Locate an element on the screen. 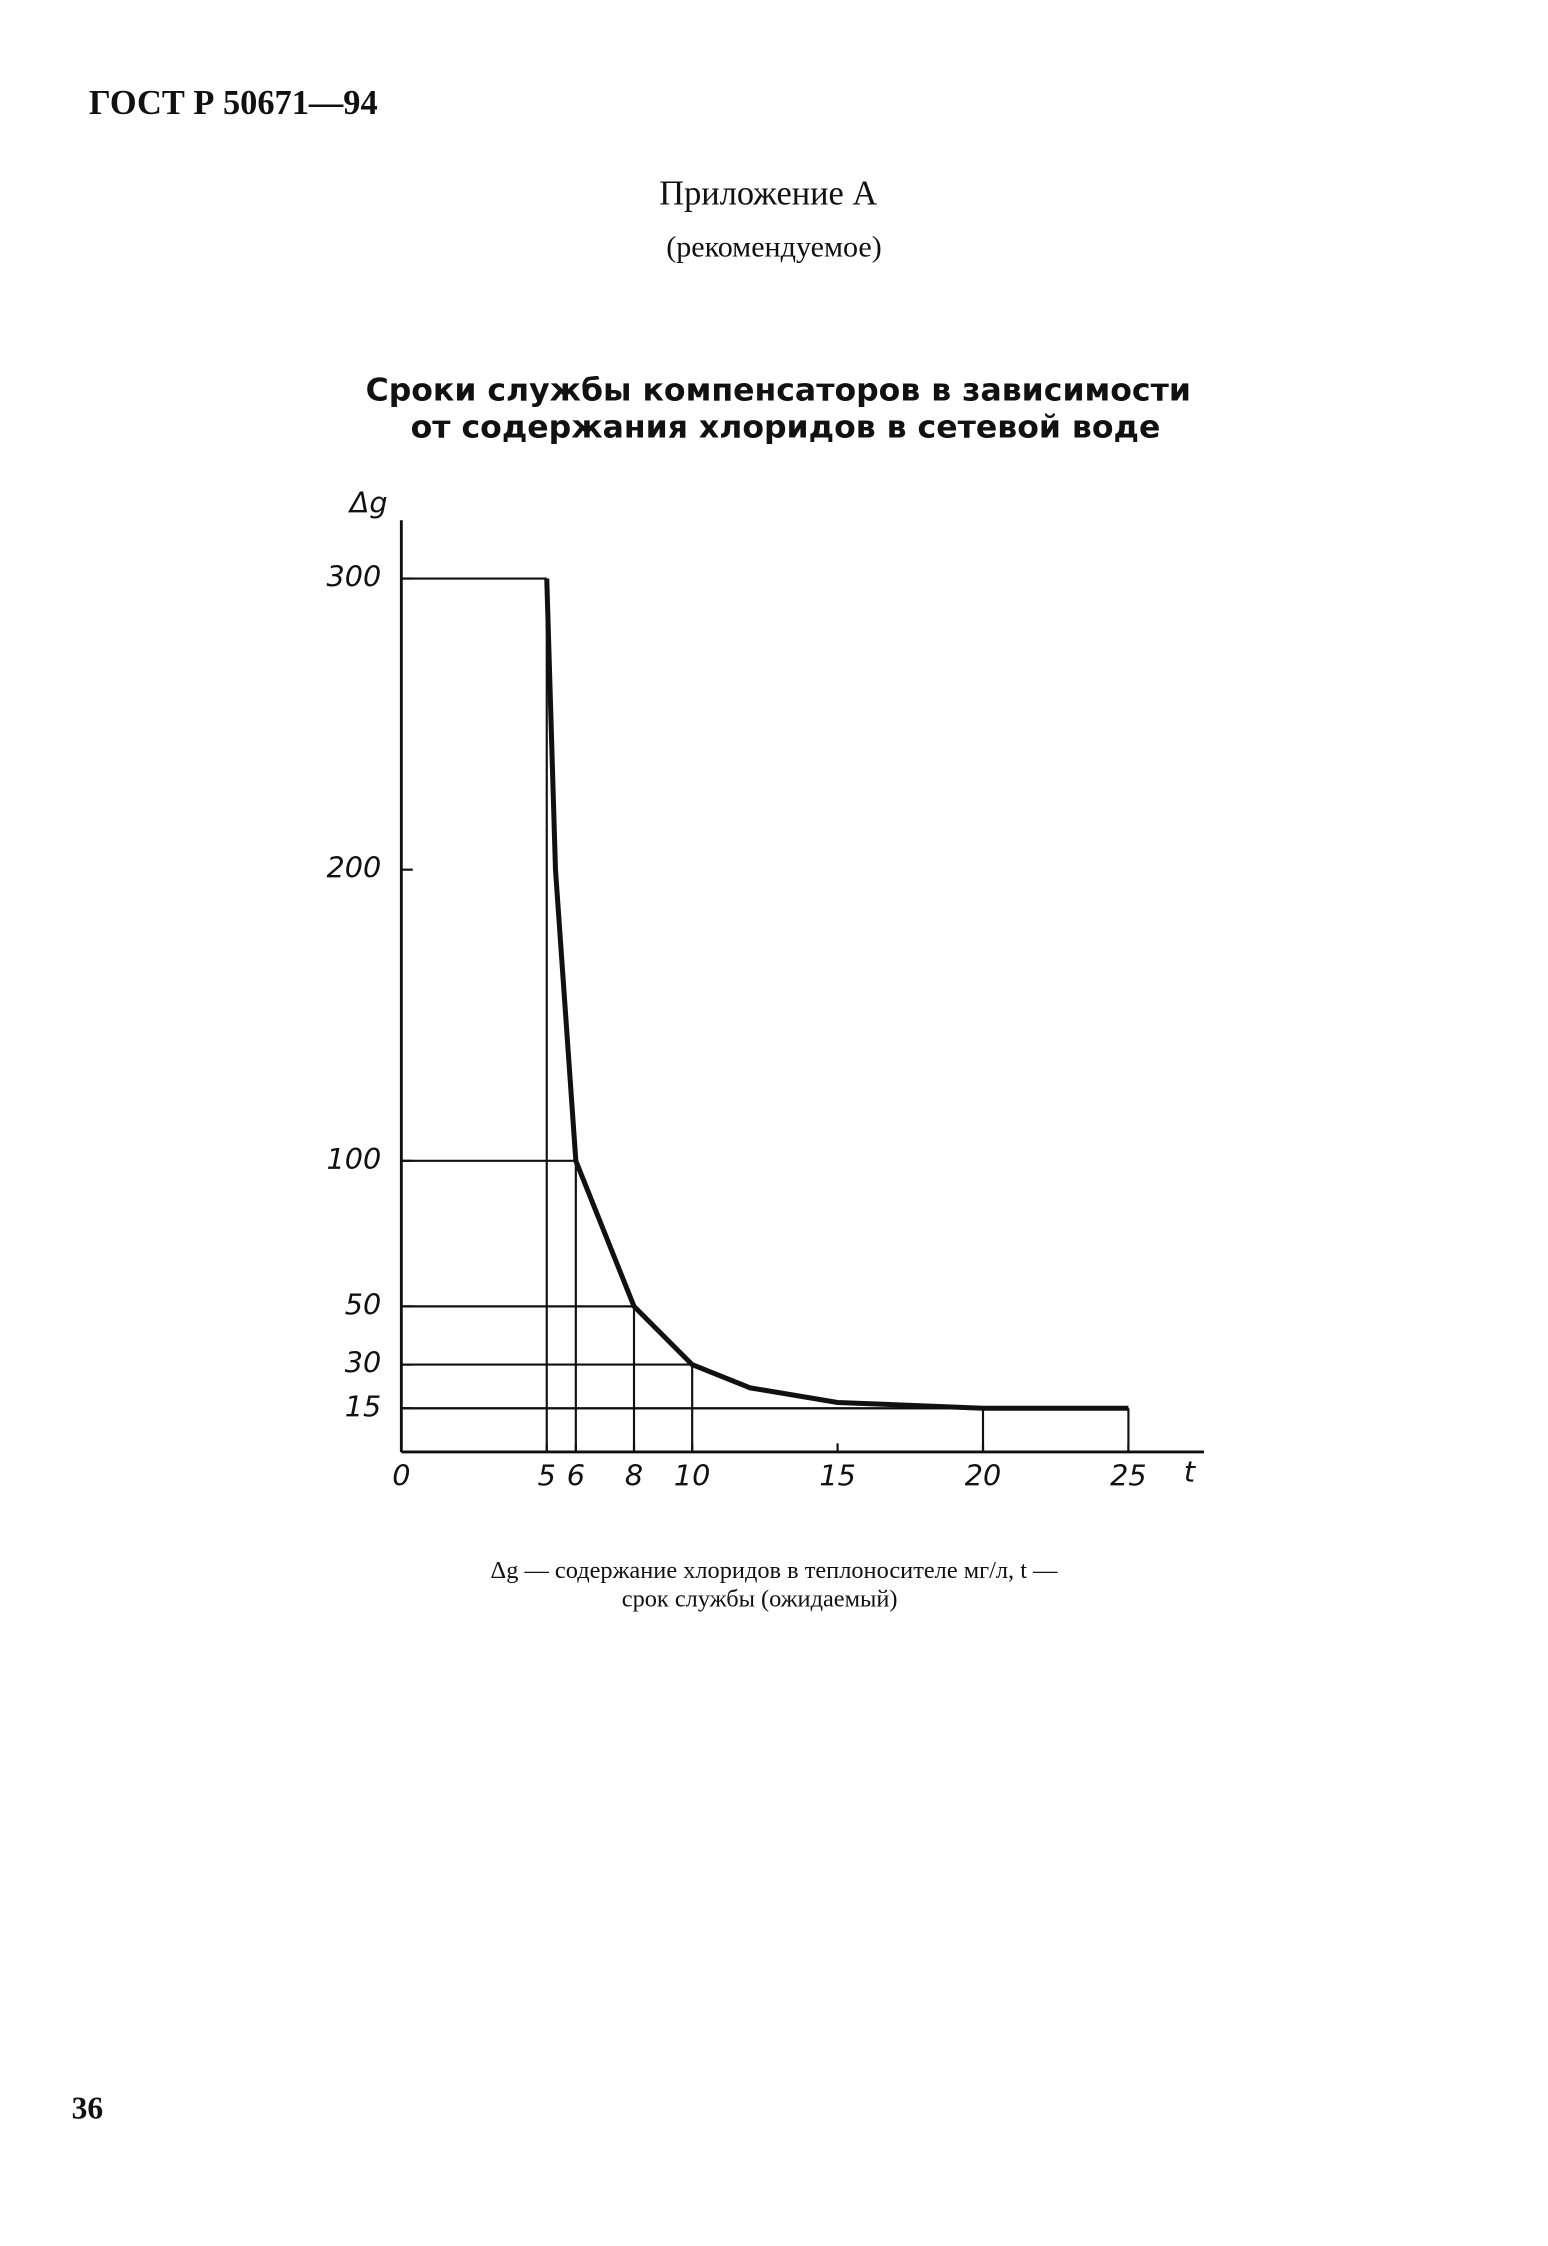 The width and height of the screenshot is (1548, 2246). chart-title: от содержания хлоридов в сетевой воде is located at coordinates (786, 428).